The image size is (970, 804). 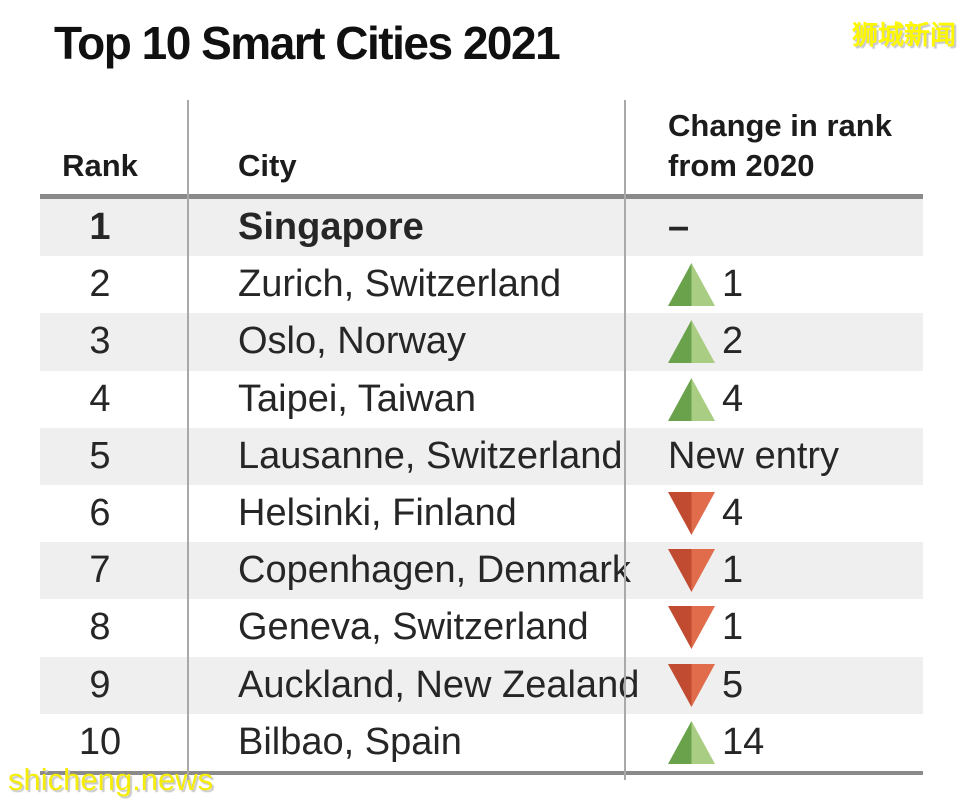 I want to click on change-cell: 2, so click(x=774, y=341).